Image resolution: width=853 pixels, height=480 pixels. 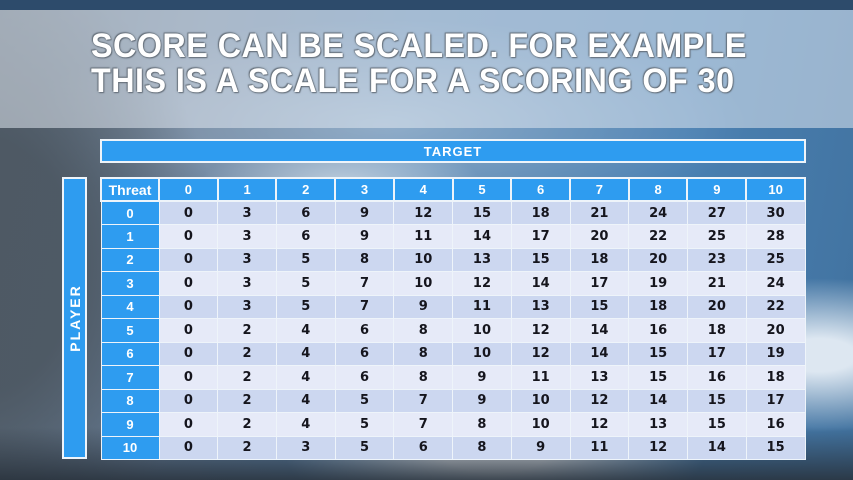 What do you see at coordinates (130, 189) in the screenshot?
I see `corner-threat-label: Threat` at bounding box center [130, 189].